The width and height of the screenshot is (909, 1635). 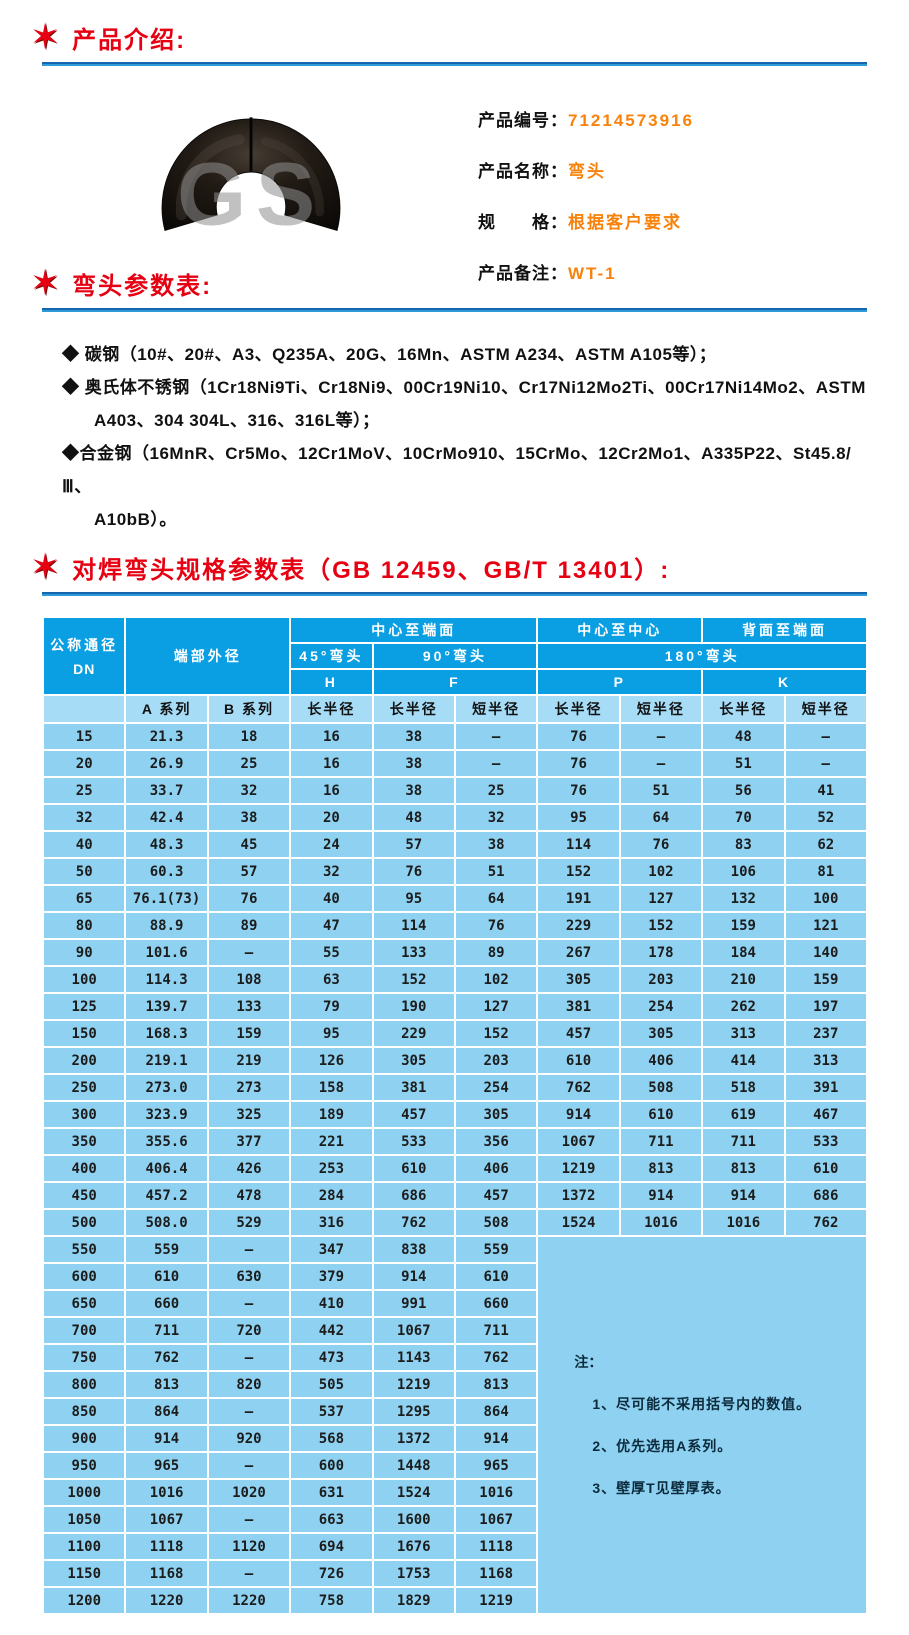 What do you see at coordinates (586, 118) in the screenshot?
I see `product-field-code: 产品编号： 71214573916` at bounding box center [586, 118].